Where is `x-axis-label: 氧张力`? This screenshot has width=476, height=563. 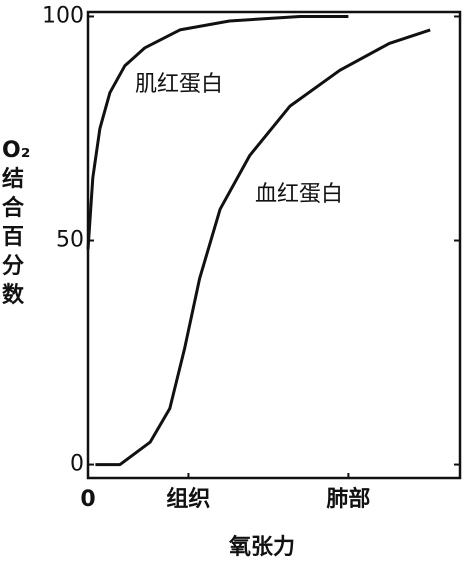
x-axis-label: 氧张力 is located at coordinates (261, 547).